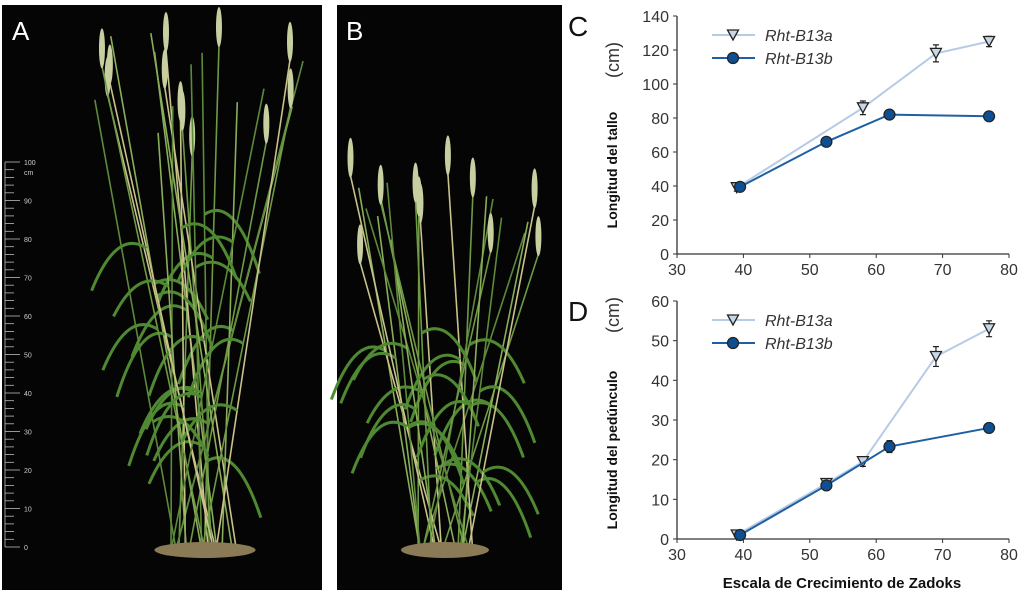 This screenshot has height=608, width=1023. What do you see at coordinates (28, 240) in the screenshot?
I see `ruler-tick-label: 80` at bounding box center [28, 240].